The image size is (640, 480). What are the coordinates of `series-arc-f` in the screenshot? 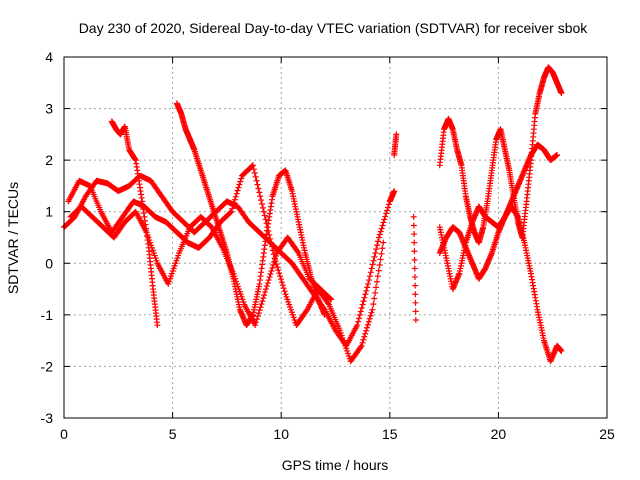 It's located at (478, 194).